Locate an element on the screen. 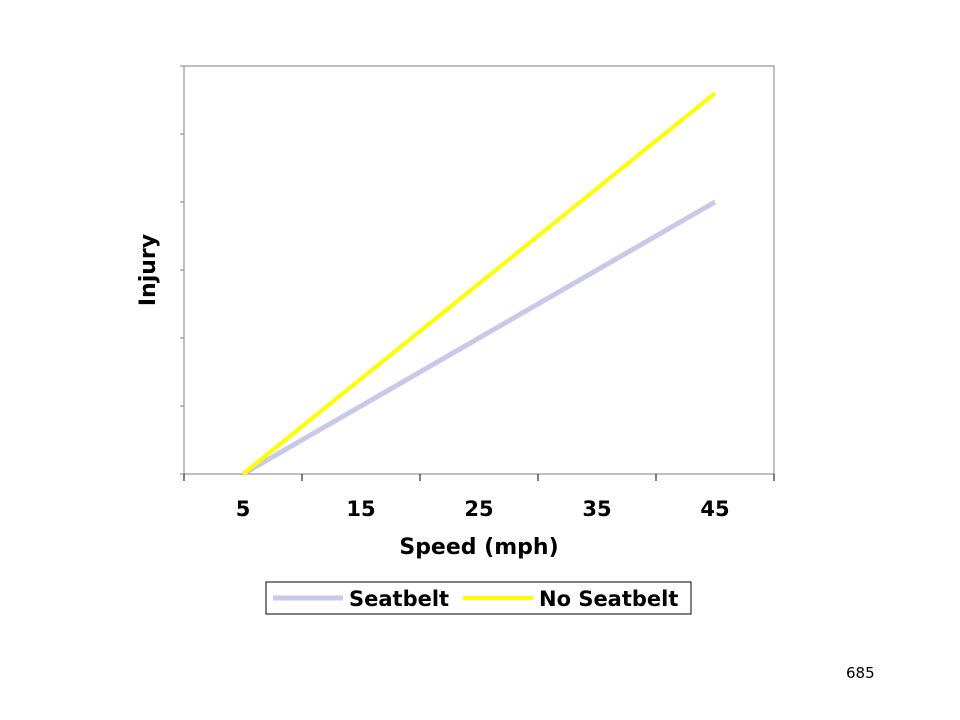 This screenshot has height=720, width=960. legend: Seatbelt No Seatbelt is located at coordinates (478, 598).